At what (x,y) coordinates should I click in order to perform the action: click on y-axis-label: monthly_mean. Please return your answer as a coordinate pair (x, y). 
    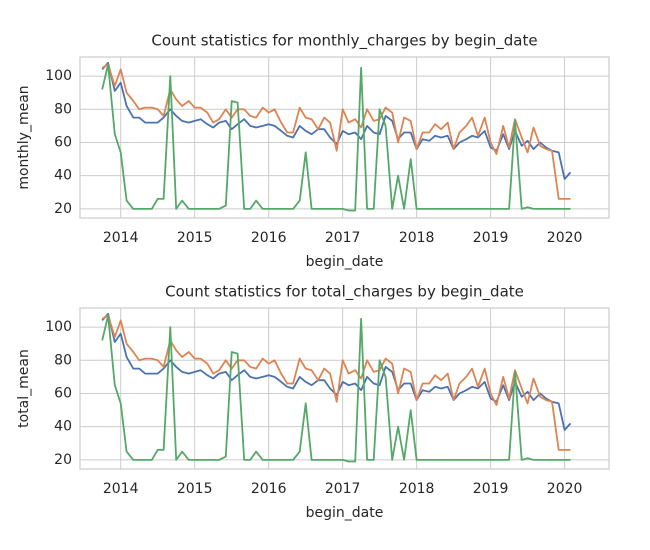
    Looking at the image, I should click on (24, 137).